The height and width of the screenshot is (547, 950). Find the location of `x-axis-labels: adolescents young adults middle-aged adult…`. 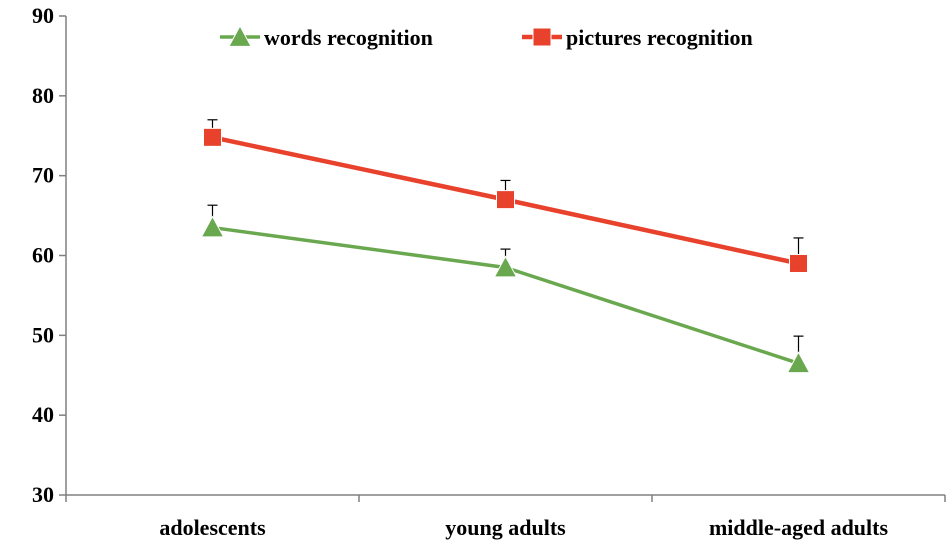

x-axis-labels: adolescents young adults middle-aged adult… is located at coordinates (505, 517).